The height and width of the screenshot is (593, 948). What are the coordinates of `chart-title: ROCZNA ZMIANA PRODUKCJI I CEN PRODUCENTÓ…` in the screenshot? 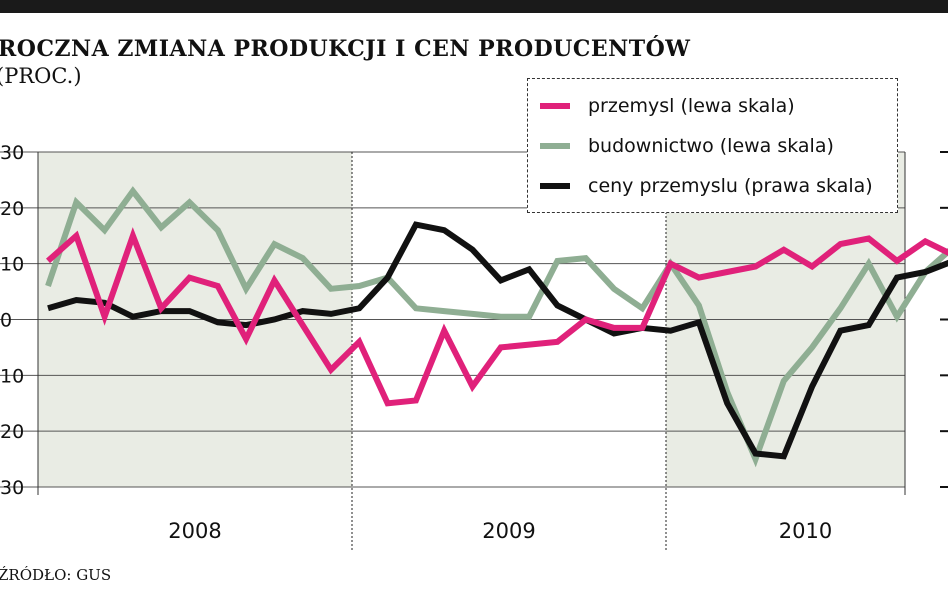 It's located at (345, 49).